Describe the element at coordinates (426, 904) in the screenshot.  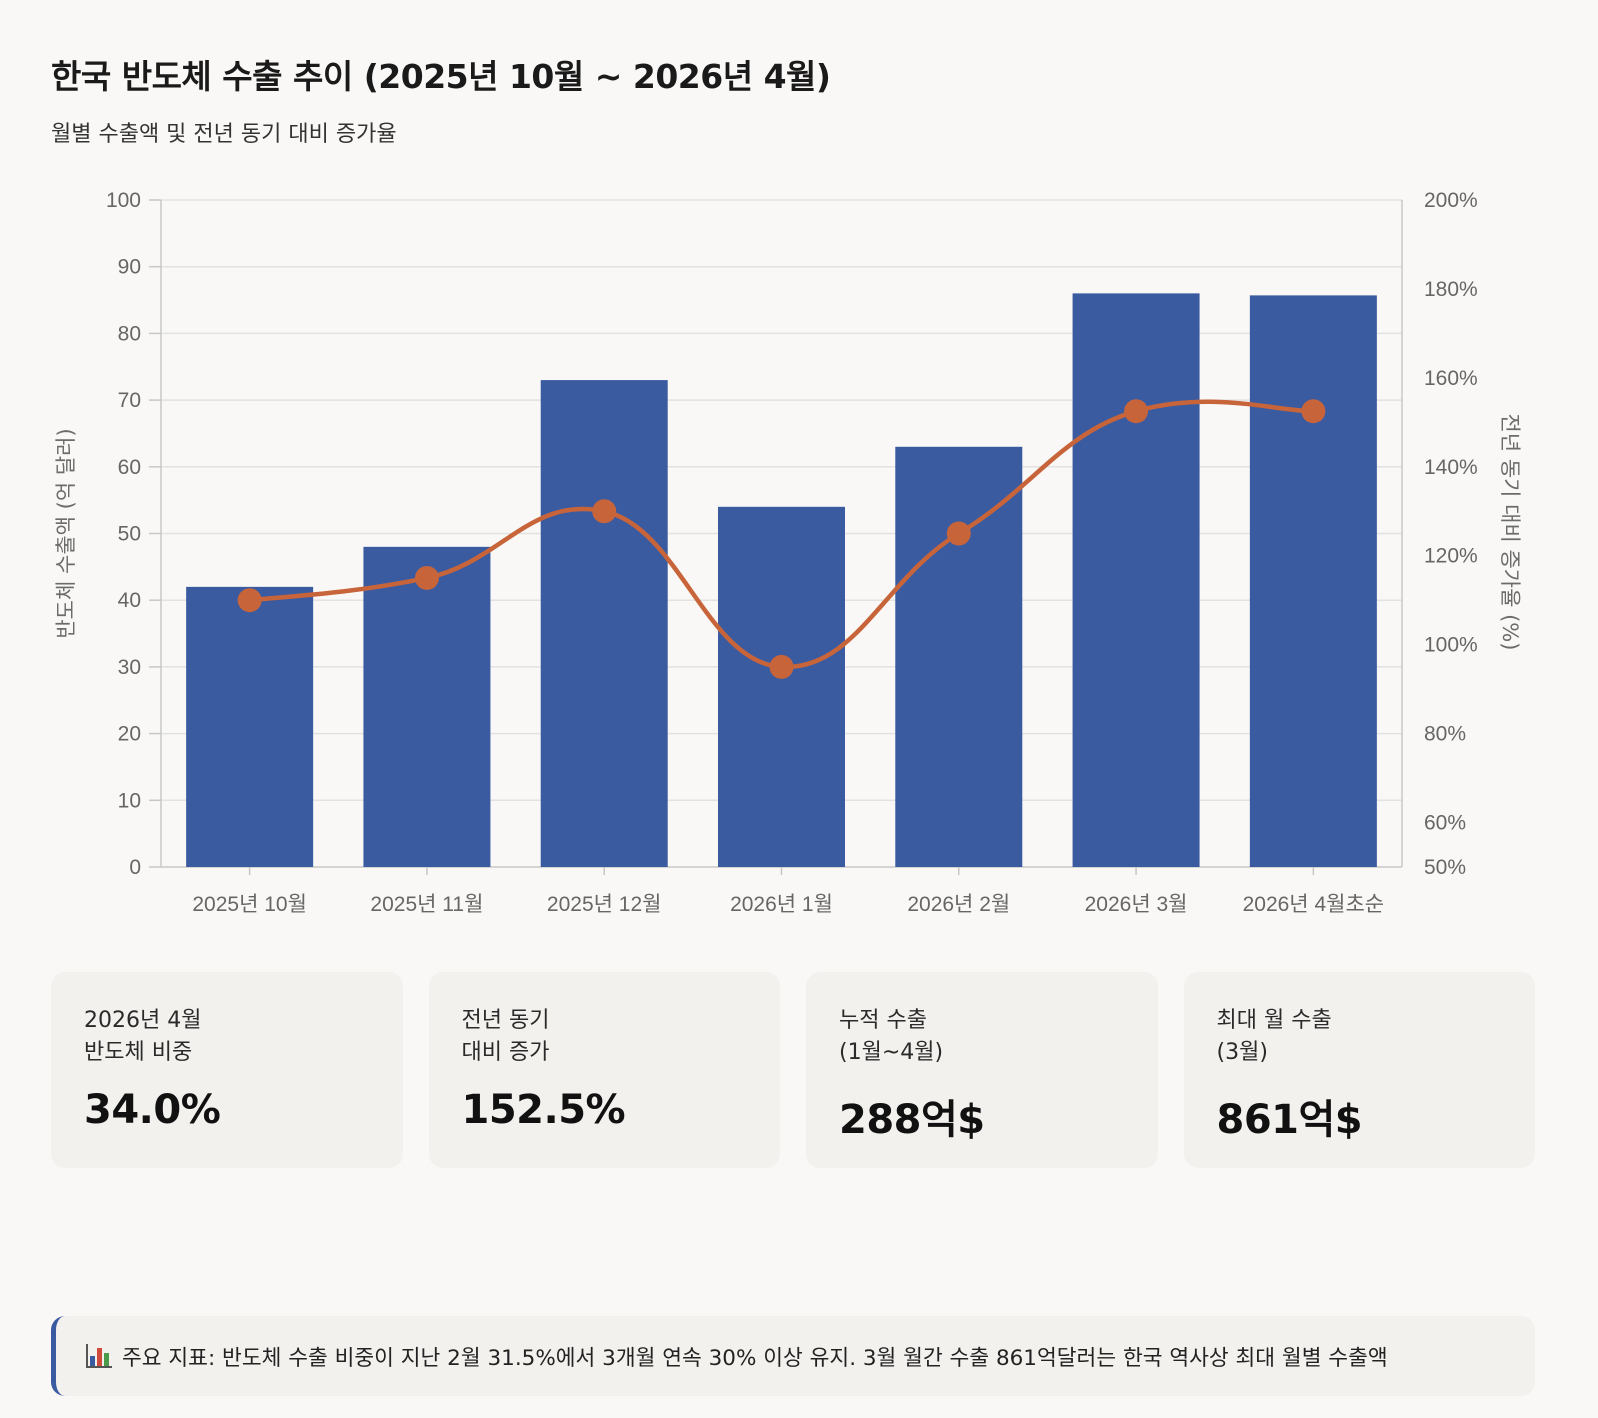
I see `x-tick-label: 2025년 11월` at that location.